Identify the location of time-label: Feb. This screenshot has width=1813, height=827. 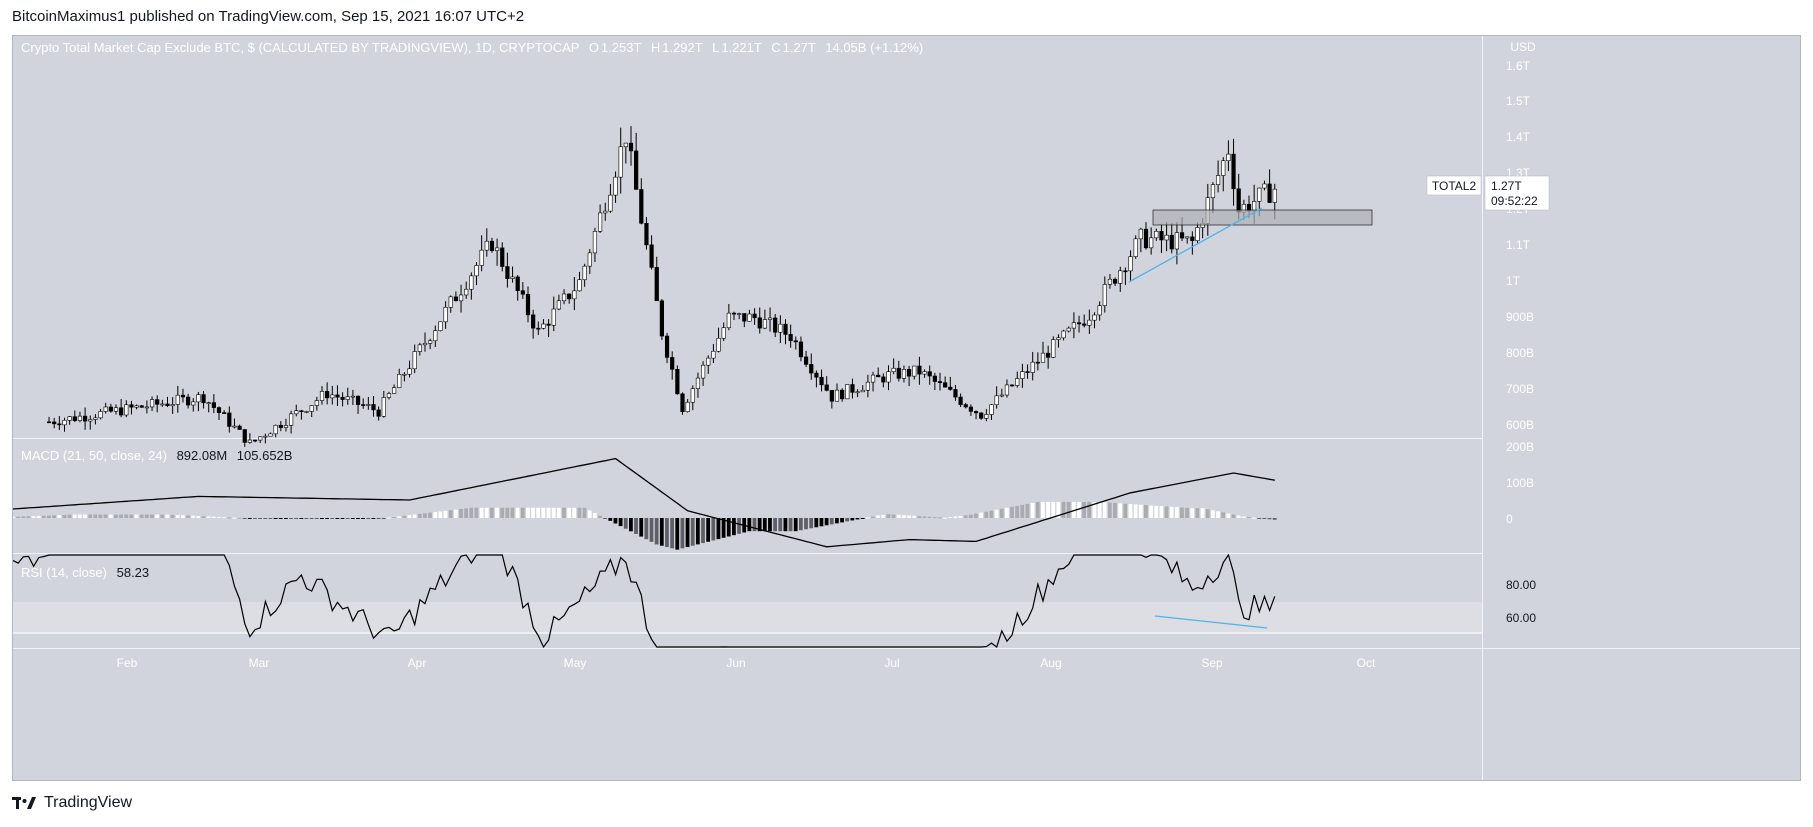
(127, 663).